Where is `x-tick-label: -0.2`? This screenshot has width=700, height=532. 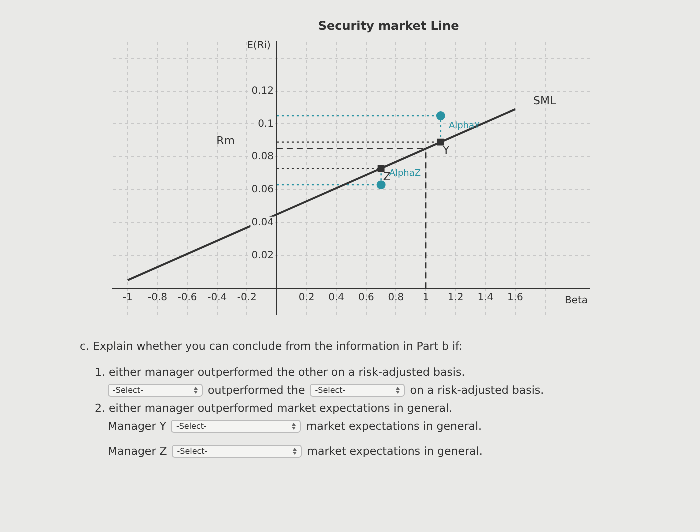 x-tick-label: -0.2 is located at coordinates (247, 298).